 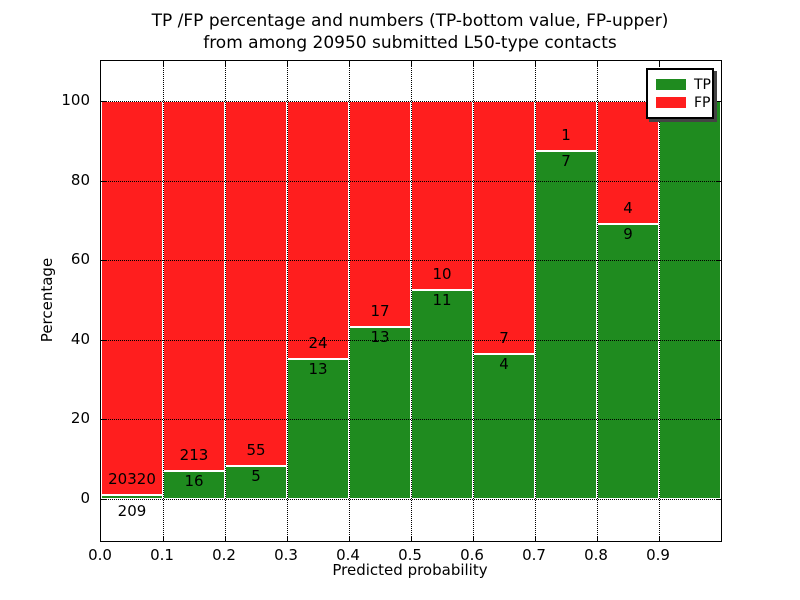 I want to click on tp-count-label: 4, so click(x=504, y=364).